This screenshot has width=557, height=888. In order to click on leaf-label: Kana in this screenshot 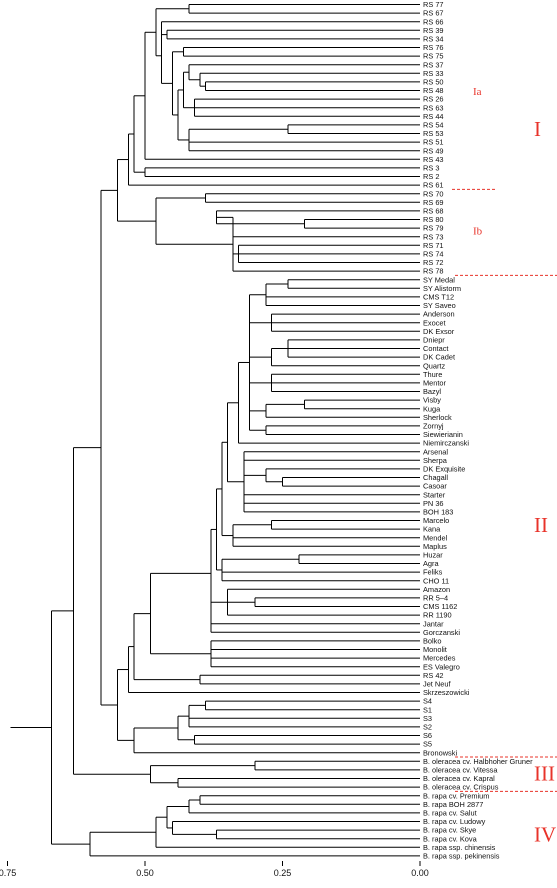, I will do `click(432, 529)`.